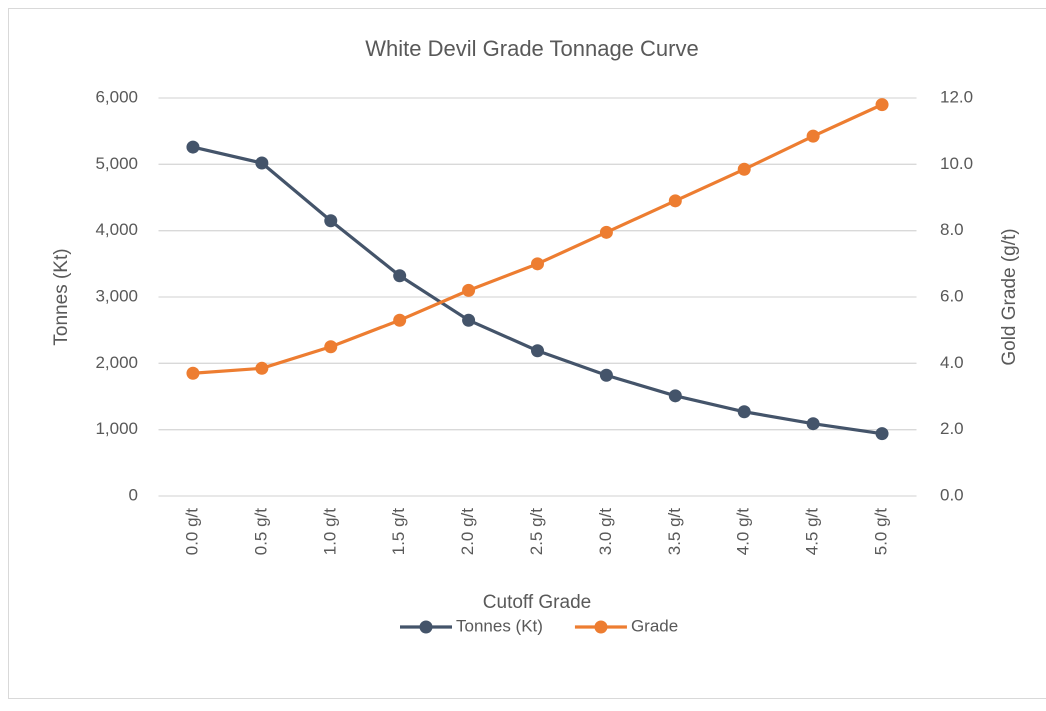 The height and width of the screenshot is (711, 1046). What do you see at coordinates (956, 96) in the screenshot?
I see `y2-tick-label: 12.0` at bounding box center [956, 96].